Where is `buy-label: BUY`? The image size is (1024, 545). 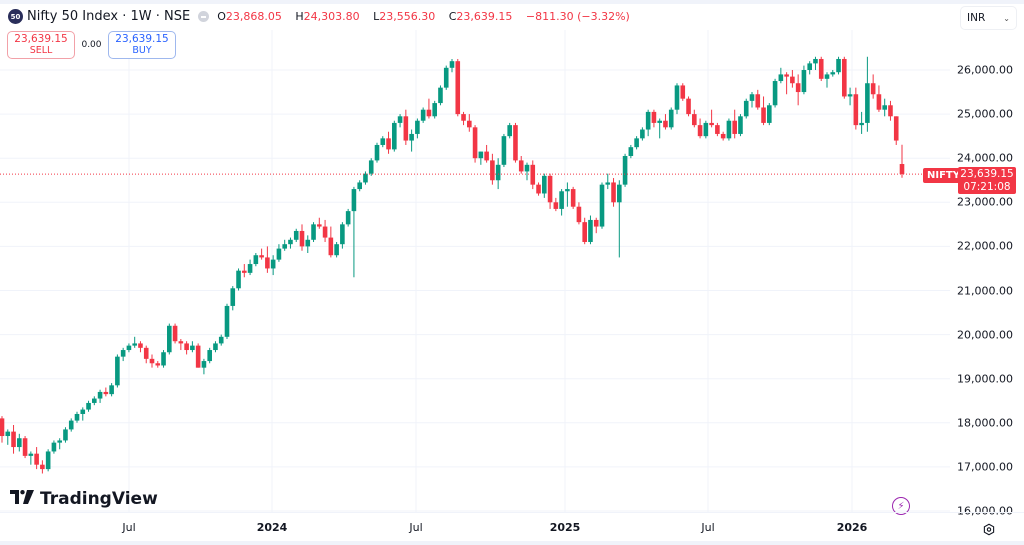 buy-label: BUY is located at coordinates (142, 50).